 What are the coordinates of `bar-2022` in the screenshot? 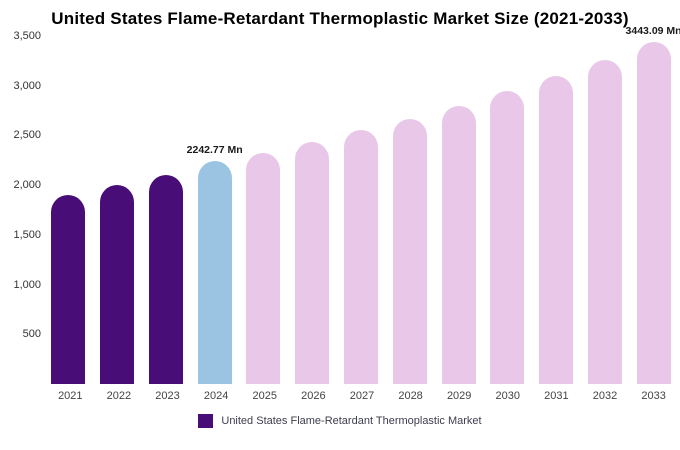 It's located at (117, 284).